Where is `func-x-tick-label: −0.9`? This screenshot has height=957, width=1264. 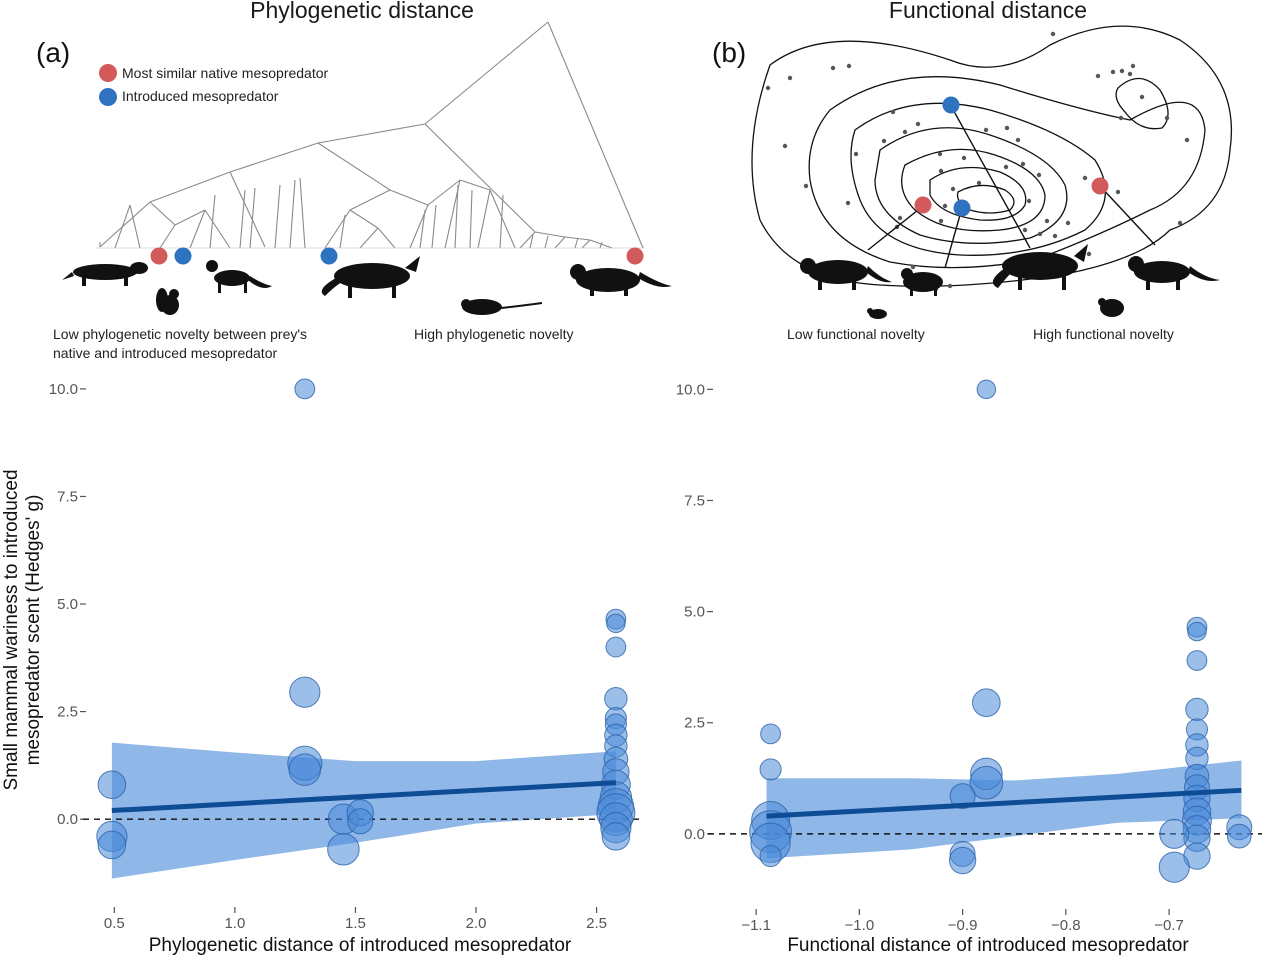 func-x-tick-label: −0.9 is located at coordinates (963, 925).